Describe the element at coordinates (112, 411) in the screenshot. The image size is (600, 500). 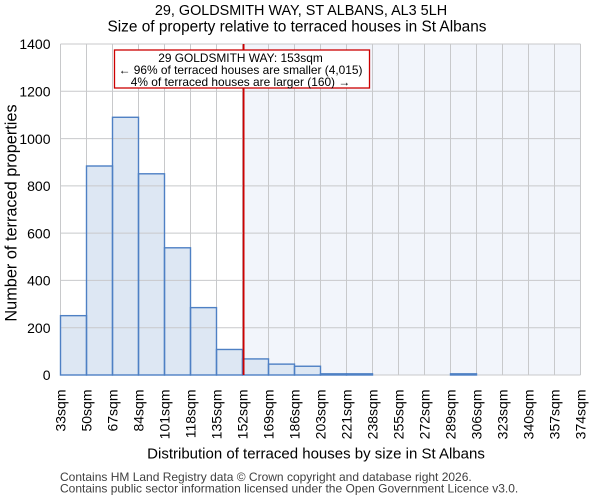
I see `svg-text: 67sqm` at that location.